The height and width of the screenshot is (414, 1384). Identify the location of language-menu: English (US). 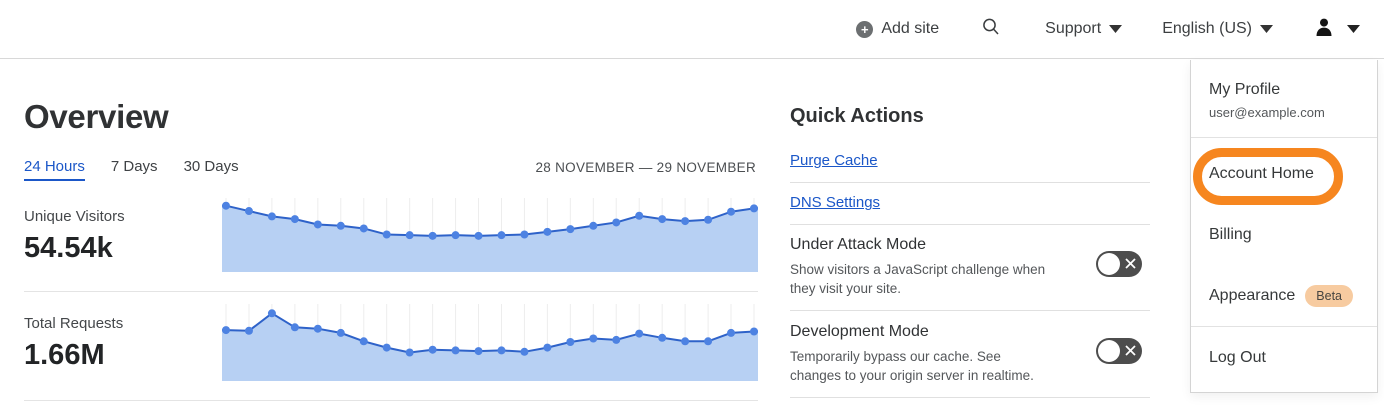
(1217, 29).